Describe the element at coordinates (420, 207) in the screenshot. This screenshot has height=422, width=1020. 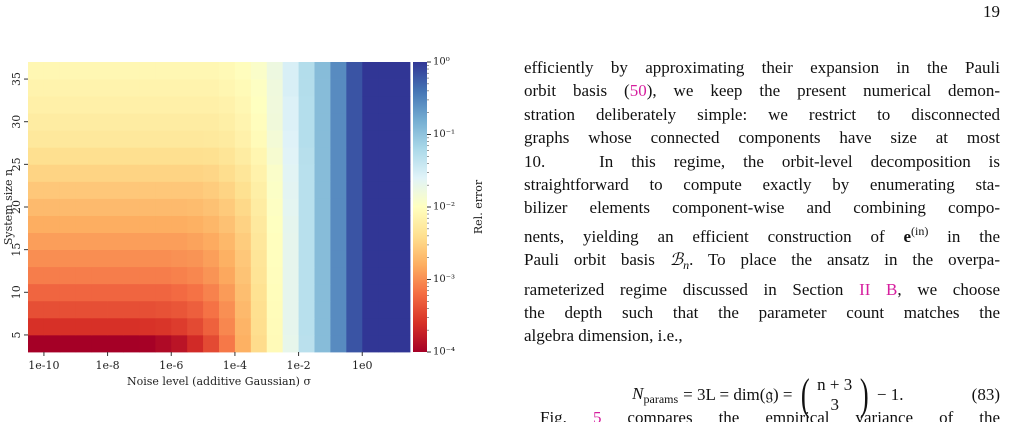
I see `colorbar` at that location.